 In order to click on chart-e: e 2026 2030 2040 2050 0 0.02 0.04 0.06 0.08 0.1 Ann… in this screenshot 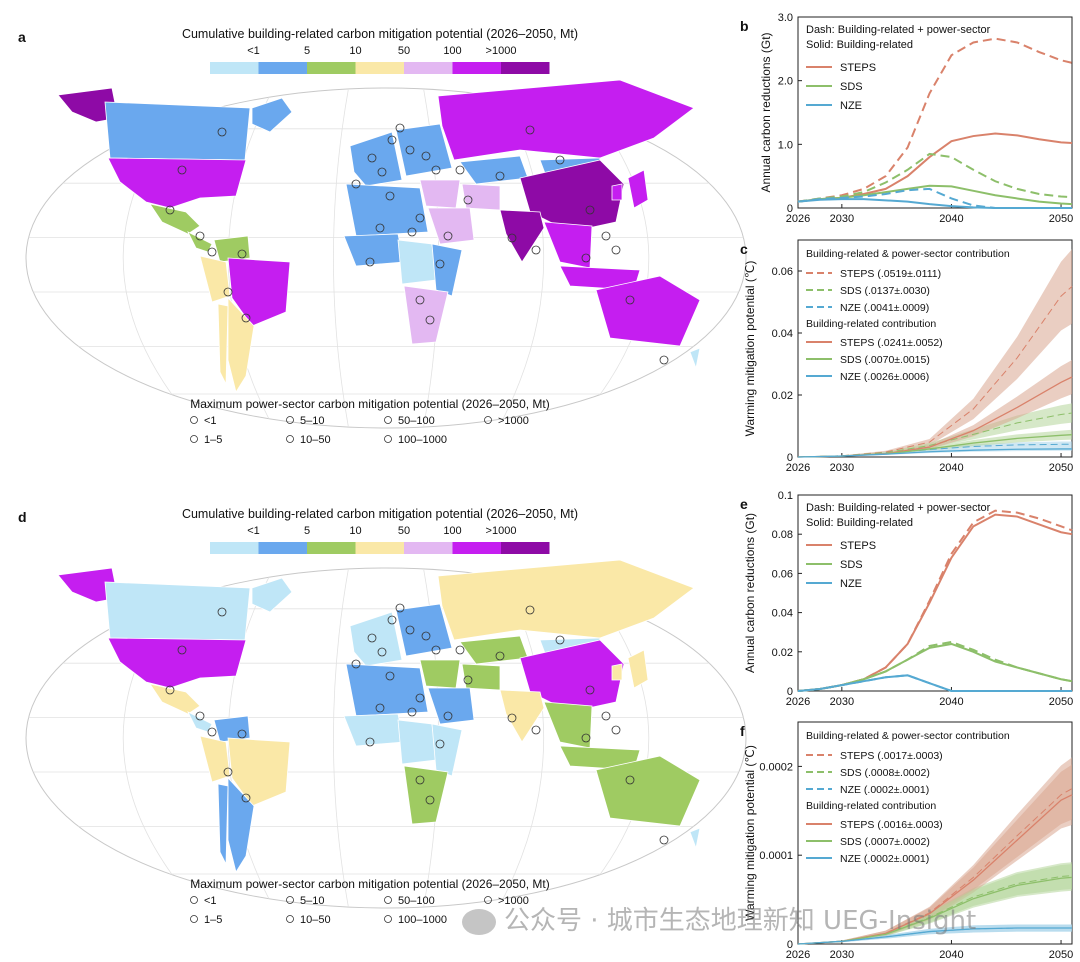, I will do `click(906, 599)`.